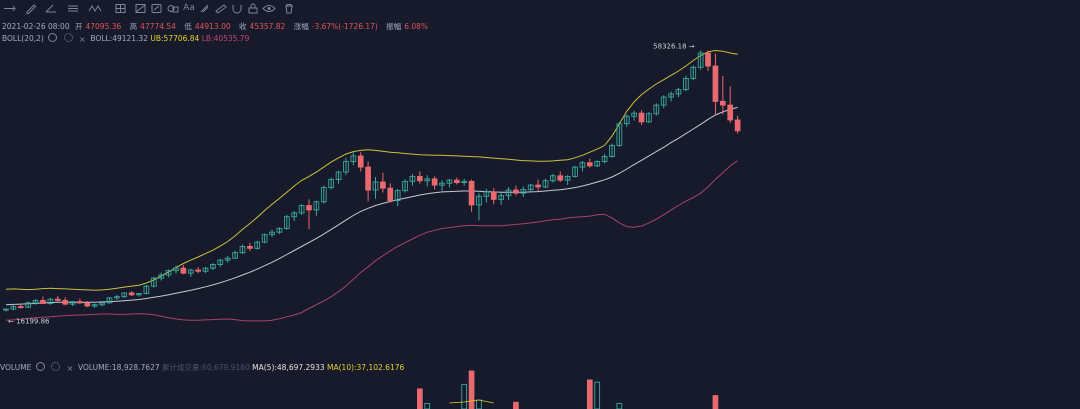  Describe the element at coordinates (289, 8) in the screenshot. I see `trash-icon` at that location.